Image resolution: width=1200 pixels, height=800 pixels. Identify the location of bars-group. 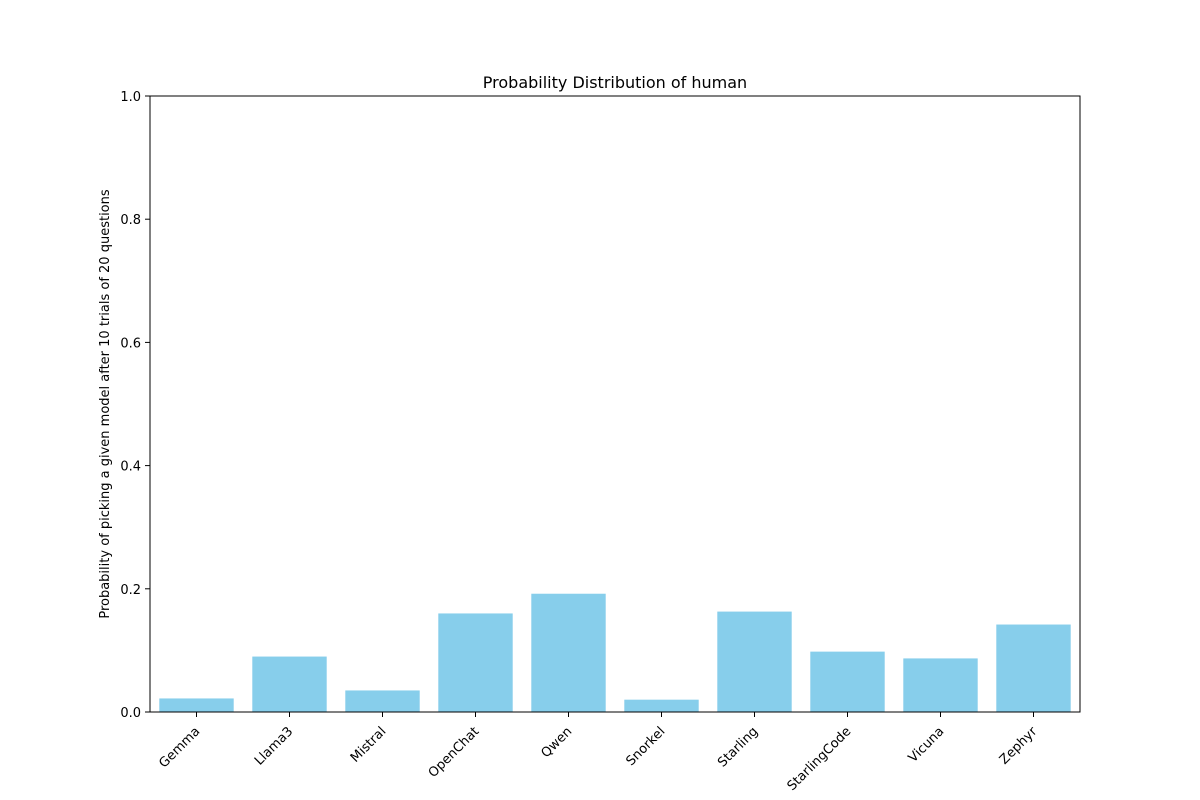
(615, 652).